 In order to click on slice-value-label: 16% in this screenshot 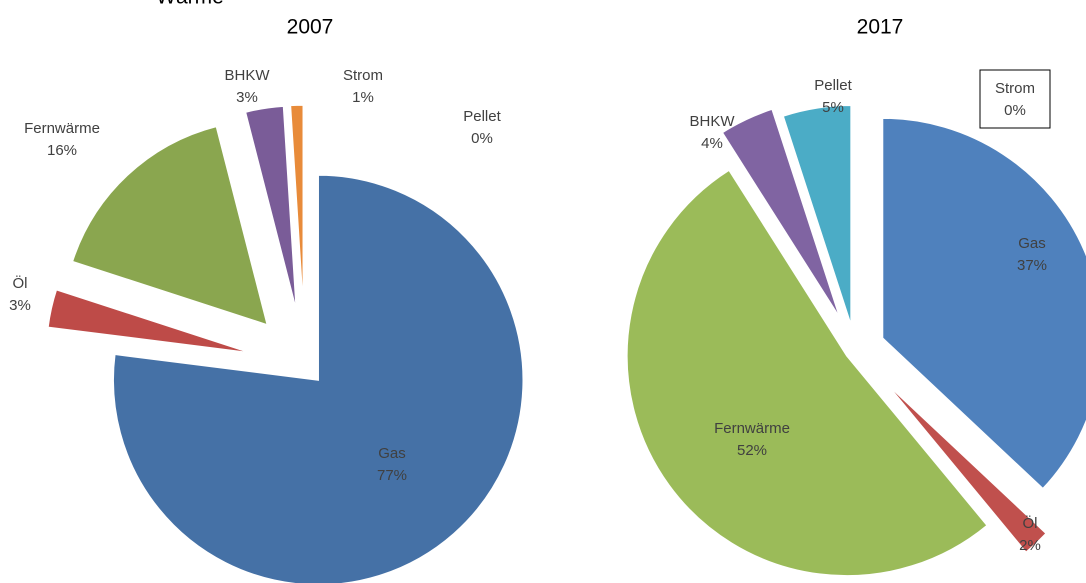, I will do `click(62, 150)`.